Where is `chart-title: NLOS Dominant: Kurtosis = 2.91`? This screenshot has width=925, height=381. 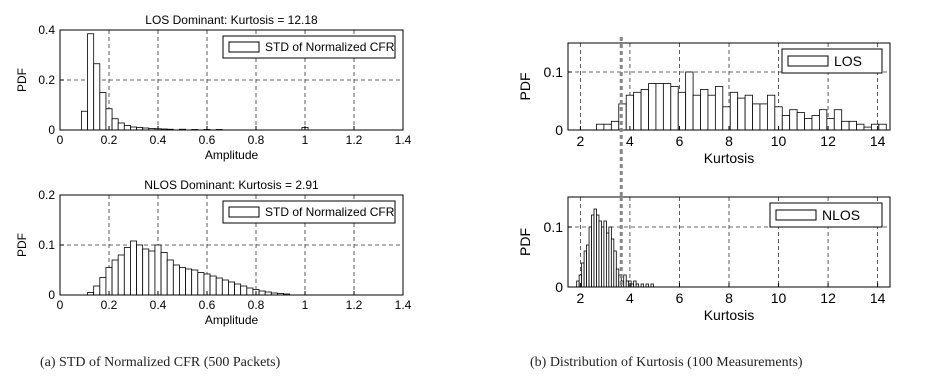
chart-title: NLOS Dominant: Kurtosis = 2.91 is located at coordinates (231, 185).